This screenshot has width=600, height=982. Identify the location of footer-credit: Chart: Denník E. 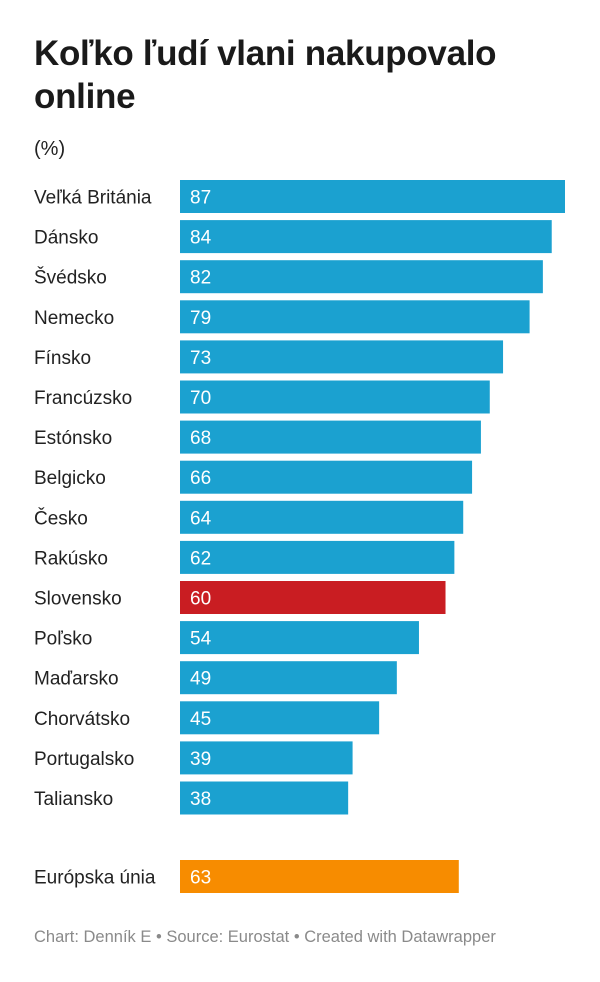
(93, 937).